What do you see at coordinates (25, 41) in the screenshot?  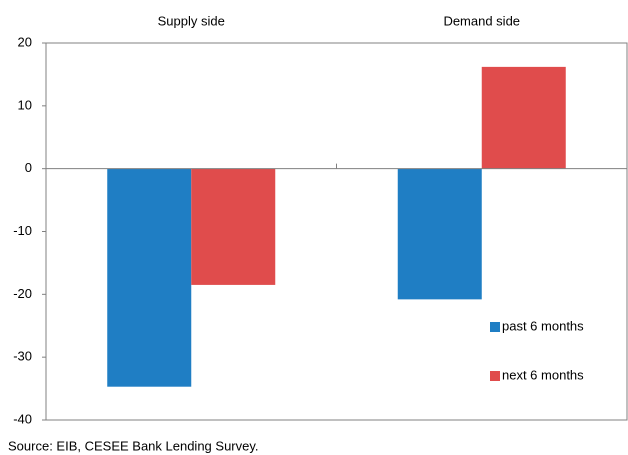 I see `y-tick-label: 20` at bounding box center [25, 41].